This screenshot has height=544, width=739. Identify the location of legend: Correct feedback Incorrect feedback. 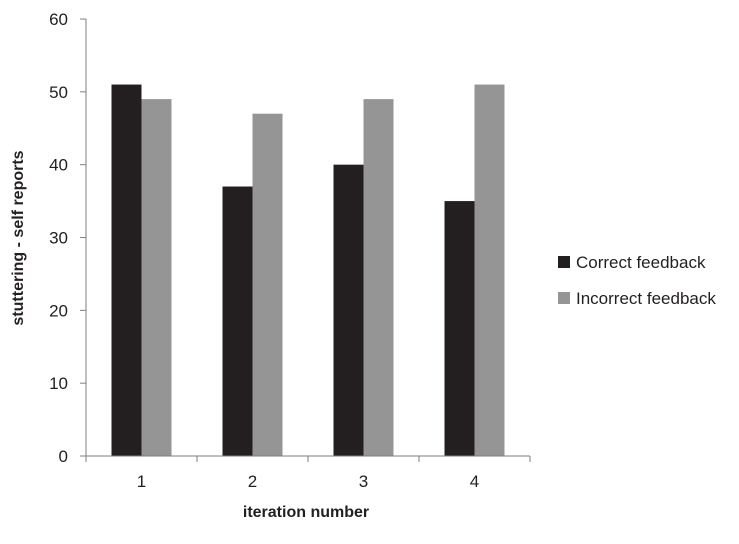
(637, 280).